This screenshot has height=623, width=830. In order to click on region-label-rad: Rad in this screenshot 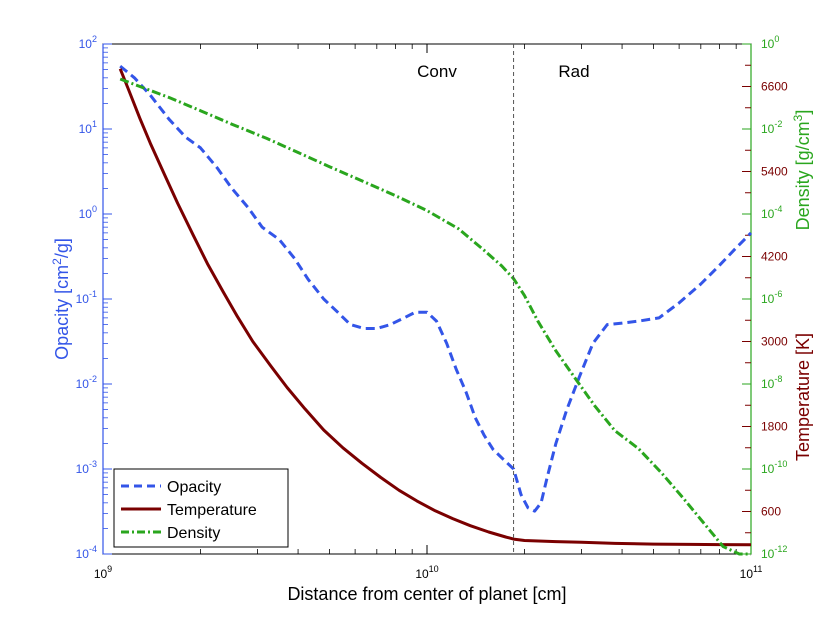, I will do `click(573, 71)`.